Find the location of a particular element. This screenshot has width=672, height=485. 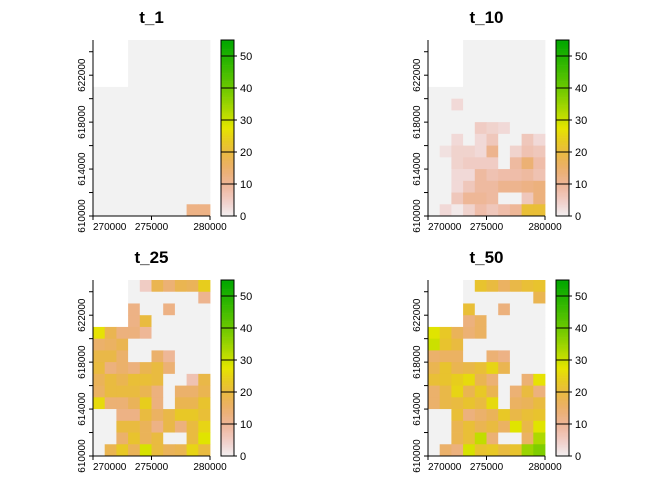

legend-tick-label: 30 is located at coordinates (246, 361).